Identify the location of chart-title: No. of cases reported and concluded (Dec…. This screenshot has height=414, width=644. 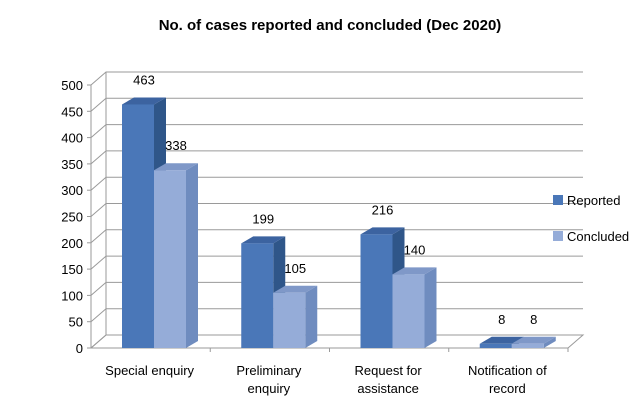
(330, 25).